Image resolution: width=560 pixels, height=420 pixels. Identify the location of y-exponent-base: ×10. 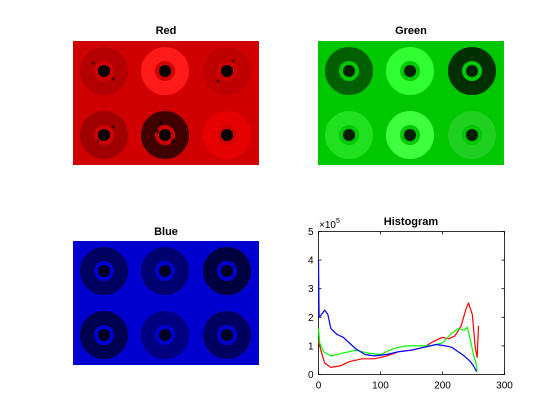
(327, 225).